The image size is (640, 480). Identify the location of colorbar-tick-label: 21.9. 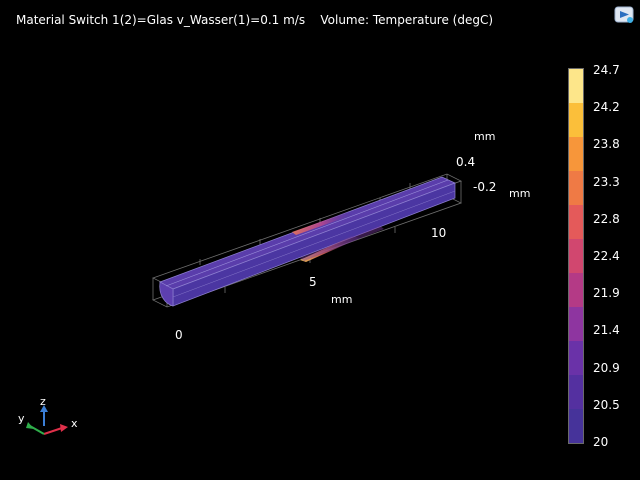
(606, 293).